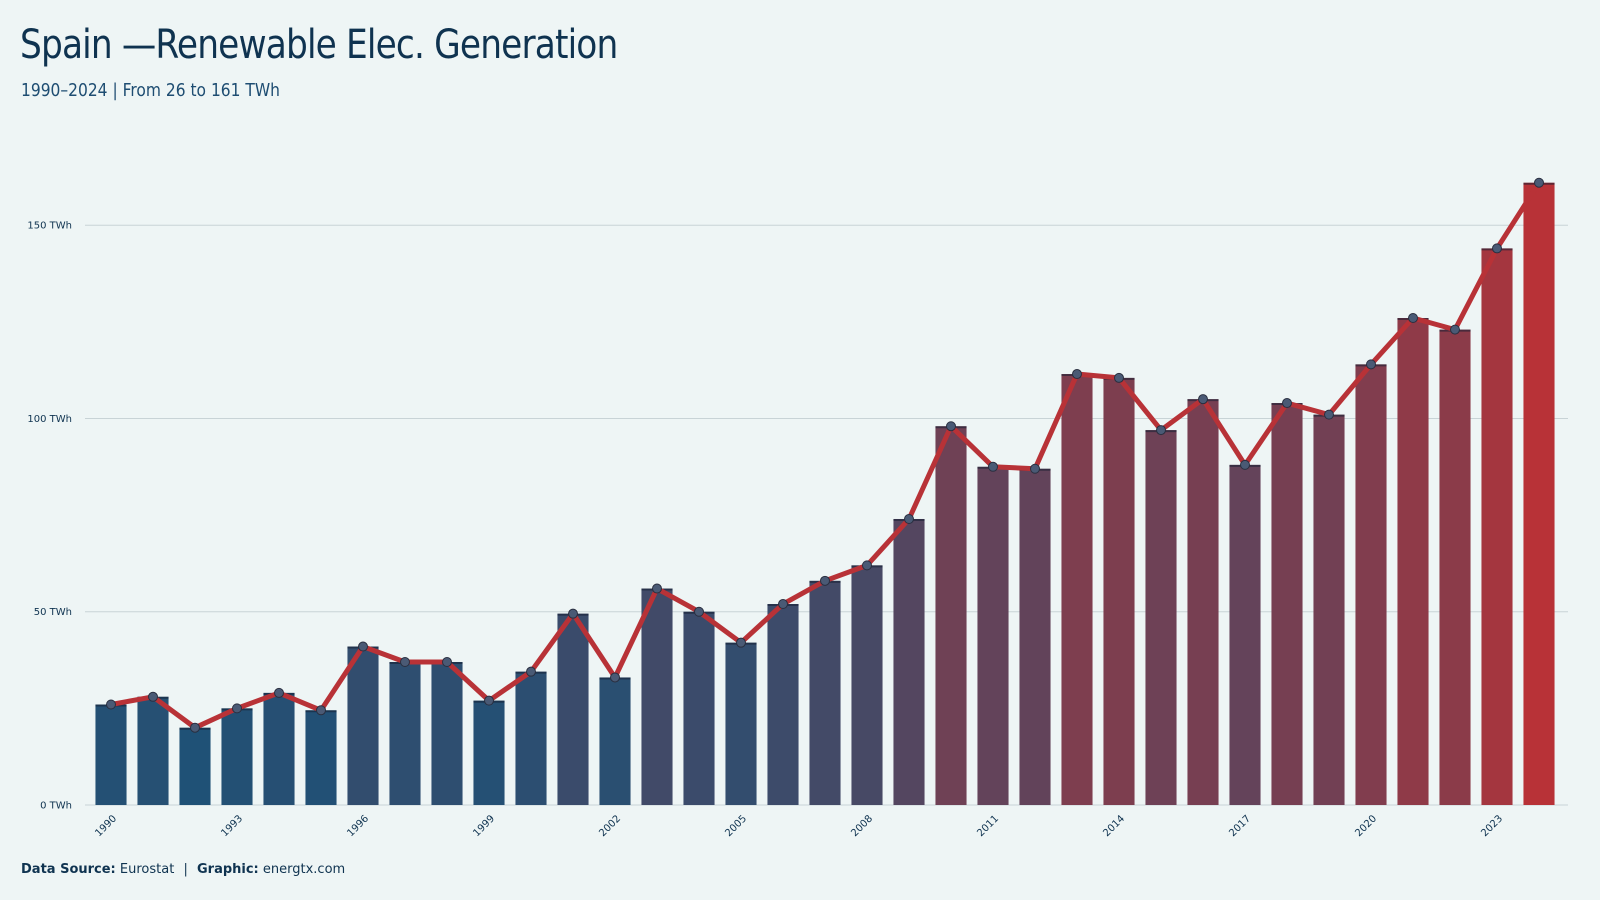 This screenshot has height=900, width=1600. Describe the element at coordinates (484, 826) in the screenshot. I see `x-tick-label: 1999` at that location.